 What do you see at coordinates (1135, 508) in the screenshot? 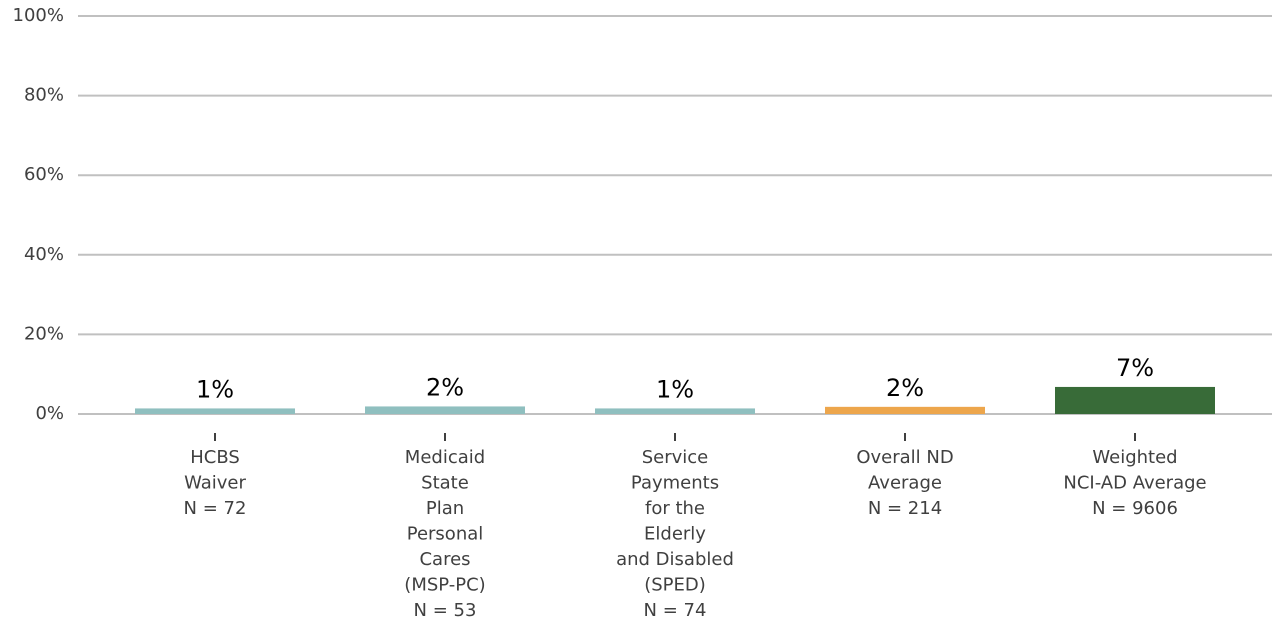
I see `x-tick-label: N = 9606` at bounding box center [1135, 508].